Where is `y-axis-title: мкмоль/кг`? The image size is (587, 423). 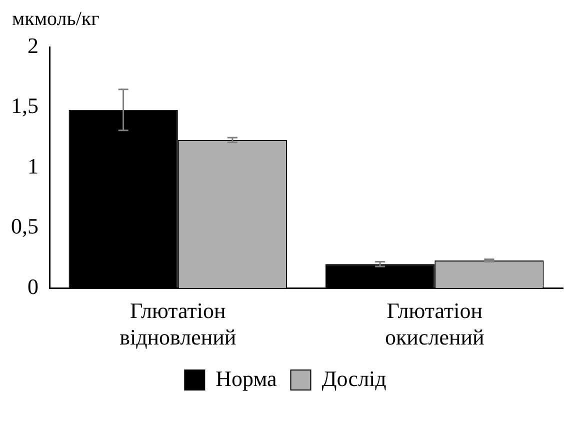
y-axis-title: мкмоль/кг is located at coordinates (56, 19).